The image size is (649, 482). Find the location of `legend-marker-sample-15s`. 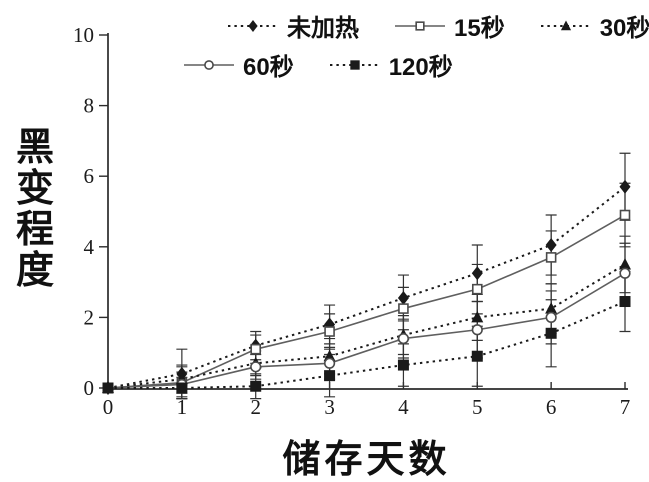

legend-marker-sample-15s is located at coordinates (420, 25).